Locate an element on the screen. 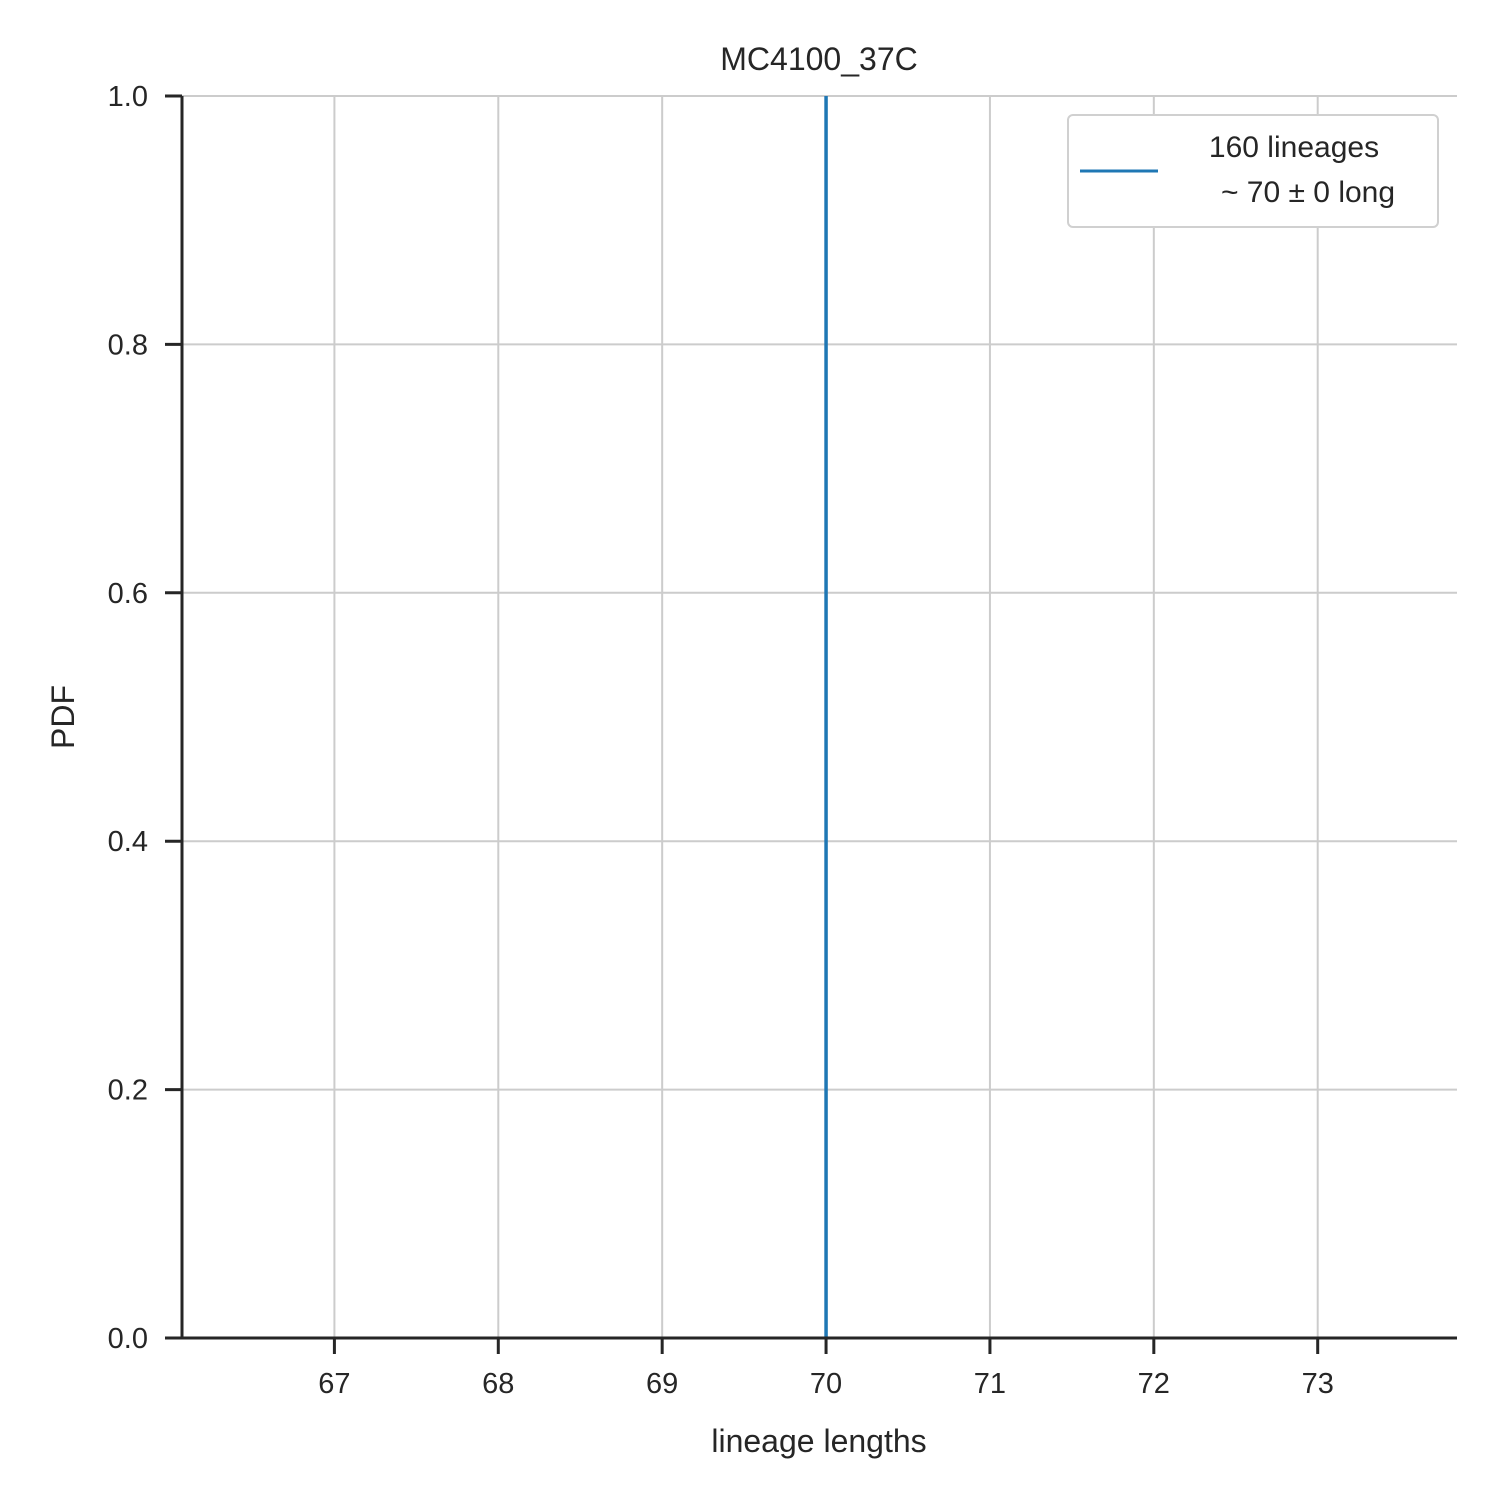  y-tick-label: 0.0 is located at coordinates (128, 1339).